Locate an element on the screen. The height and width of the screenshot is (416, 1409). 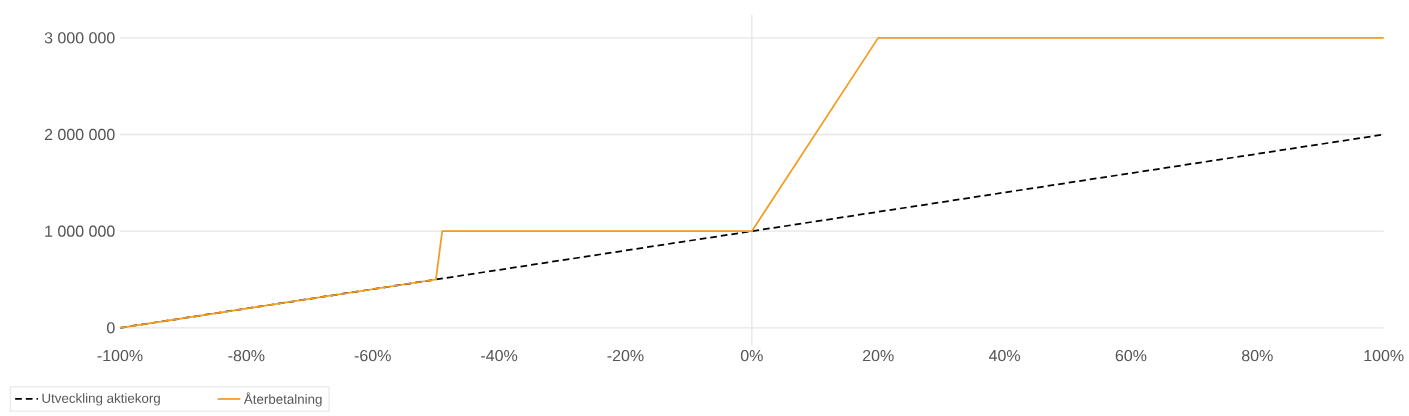
x-tick-label: 60% is located at coordinates (1131, 356).